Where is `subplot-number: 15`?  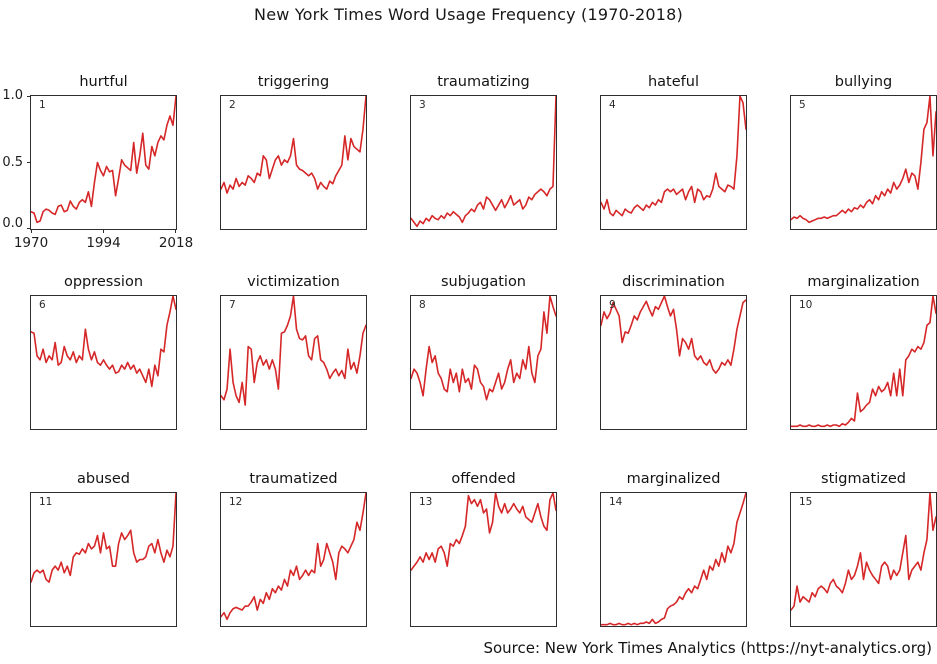 subplot-number: 15 is located at coordinates (806, 502).